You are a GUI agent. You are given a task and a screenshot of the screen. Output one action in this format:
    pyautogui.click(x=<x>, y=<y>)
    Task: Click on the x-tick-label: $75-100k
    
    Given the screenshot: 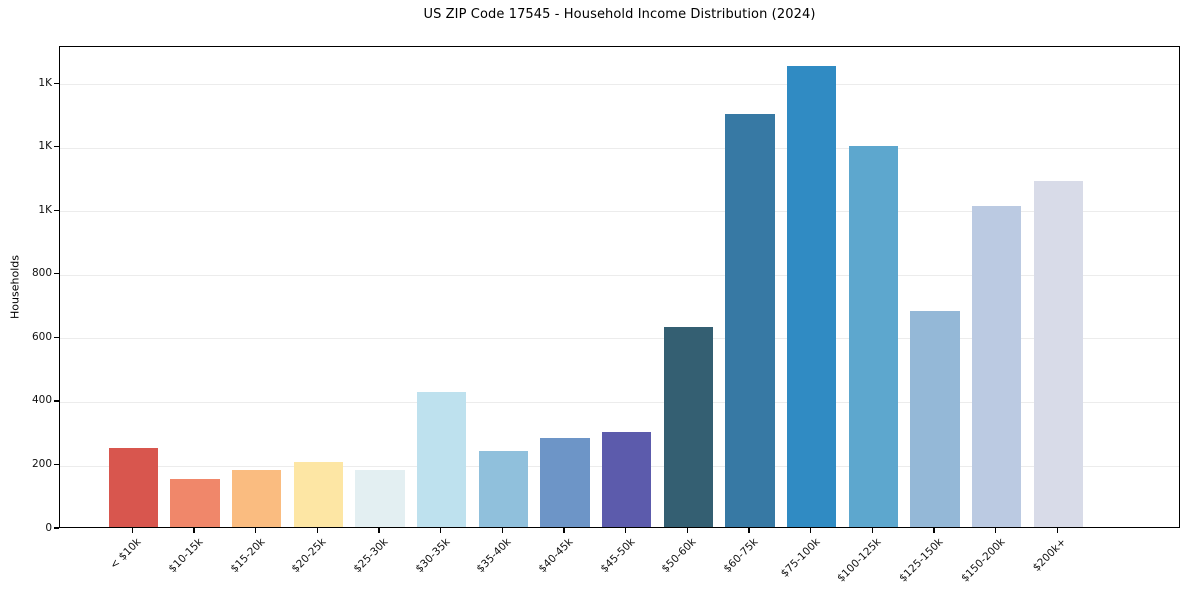 What is the action you would take?
    pyautogui.click(x=800, y=558)
    